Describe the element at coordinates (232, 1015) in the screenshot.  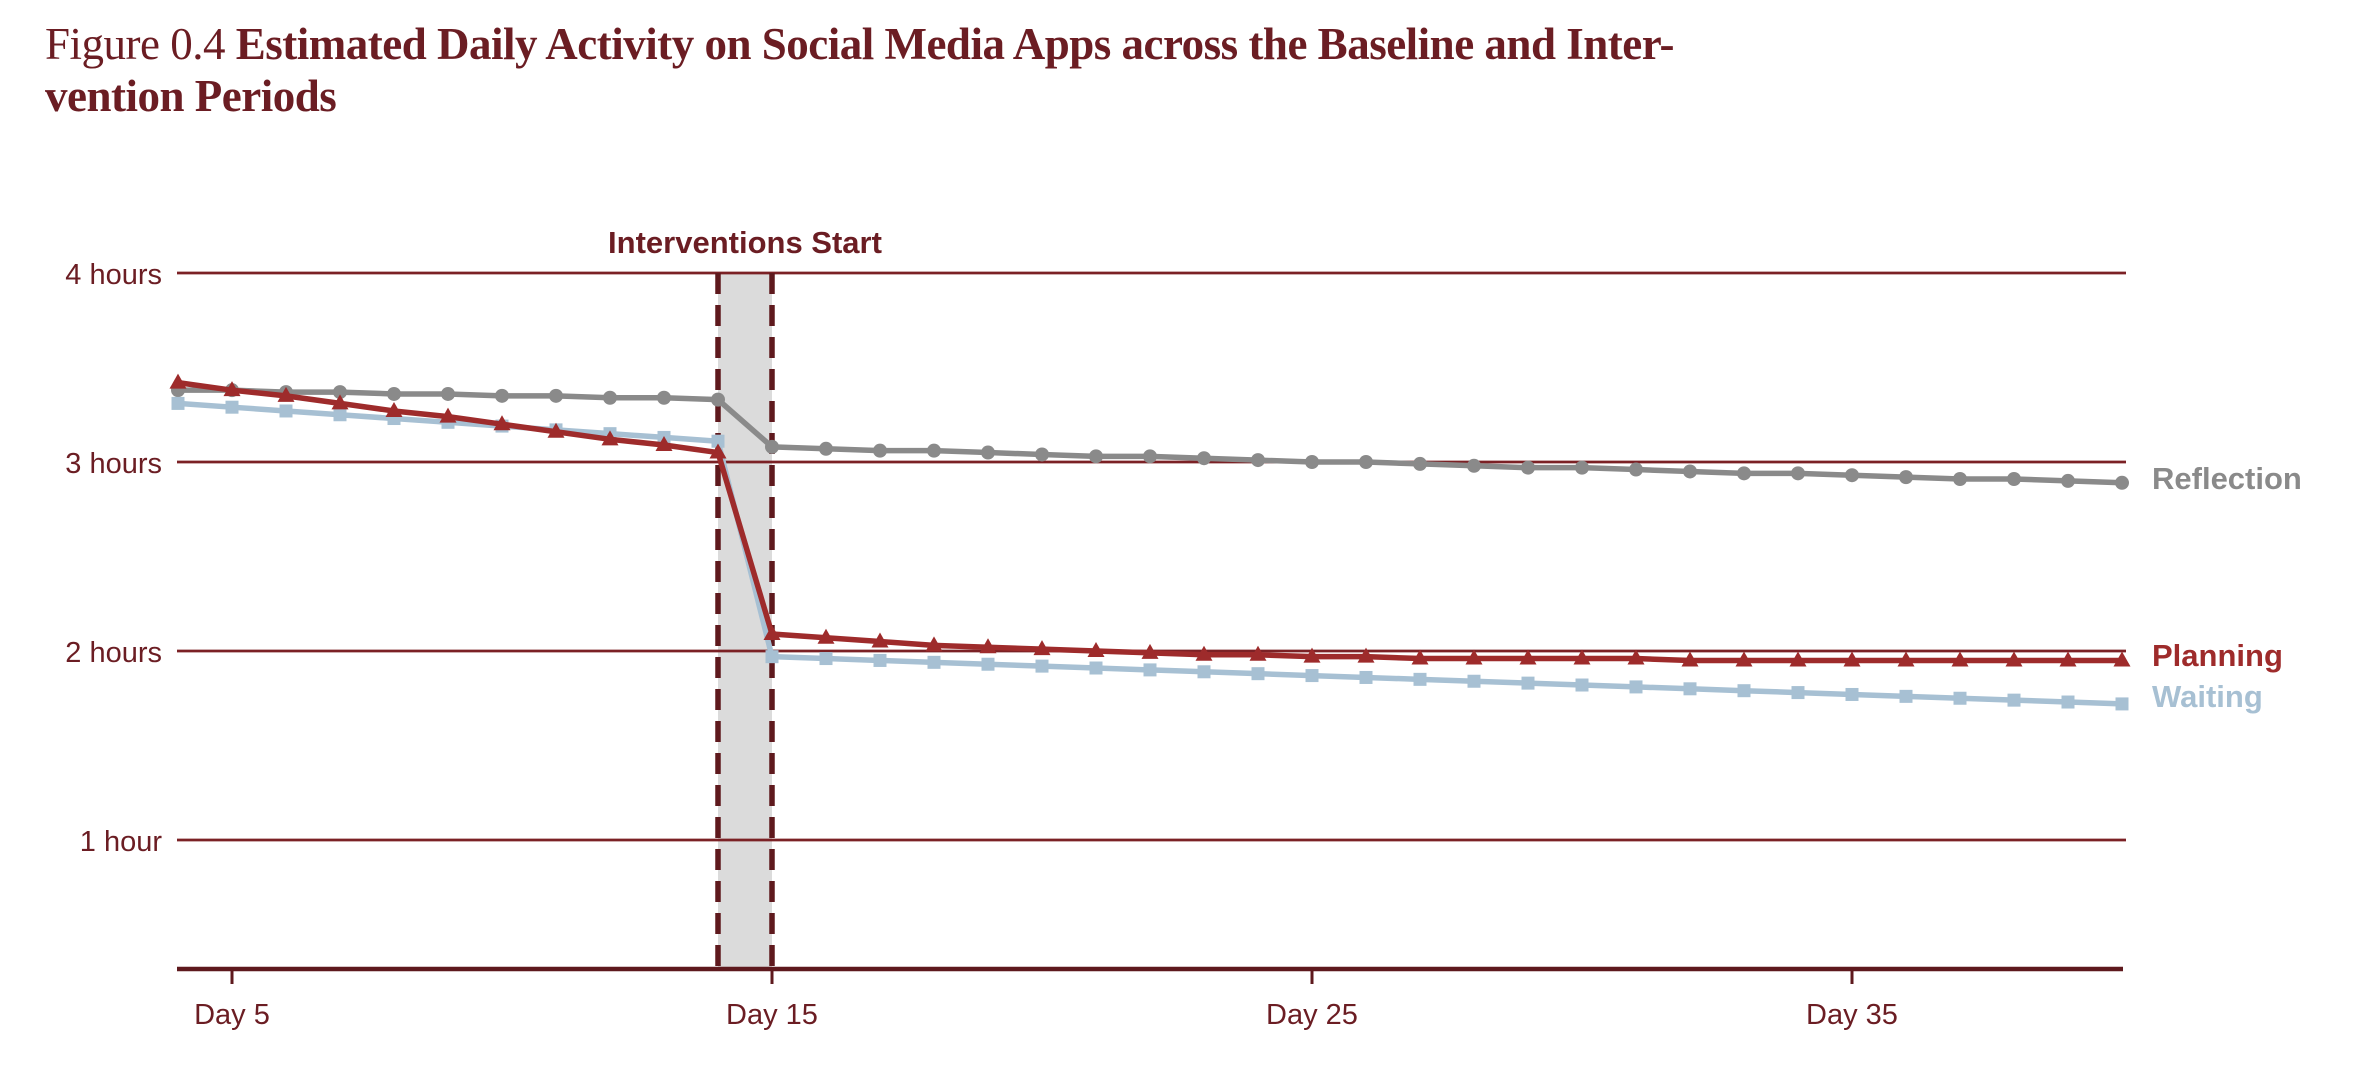
I see `x-tick-label-day-5: Day 5` at that location.